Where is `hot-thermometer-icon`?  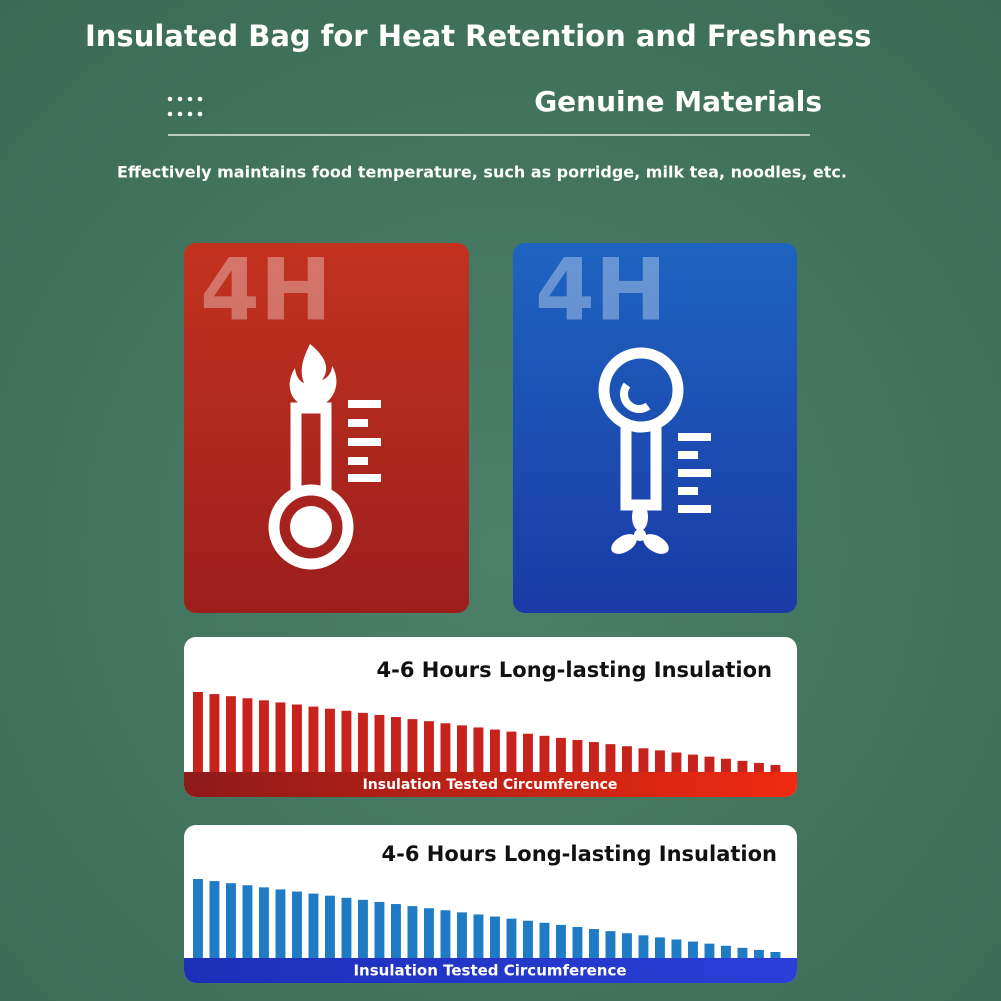 hot-thermometer-icon is located at coordinates (311, 486).